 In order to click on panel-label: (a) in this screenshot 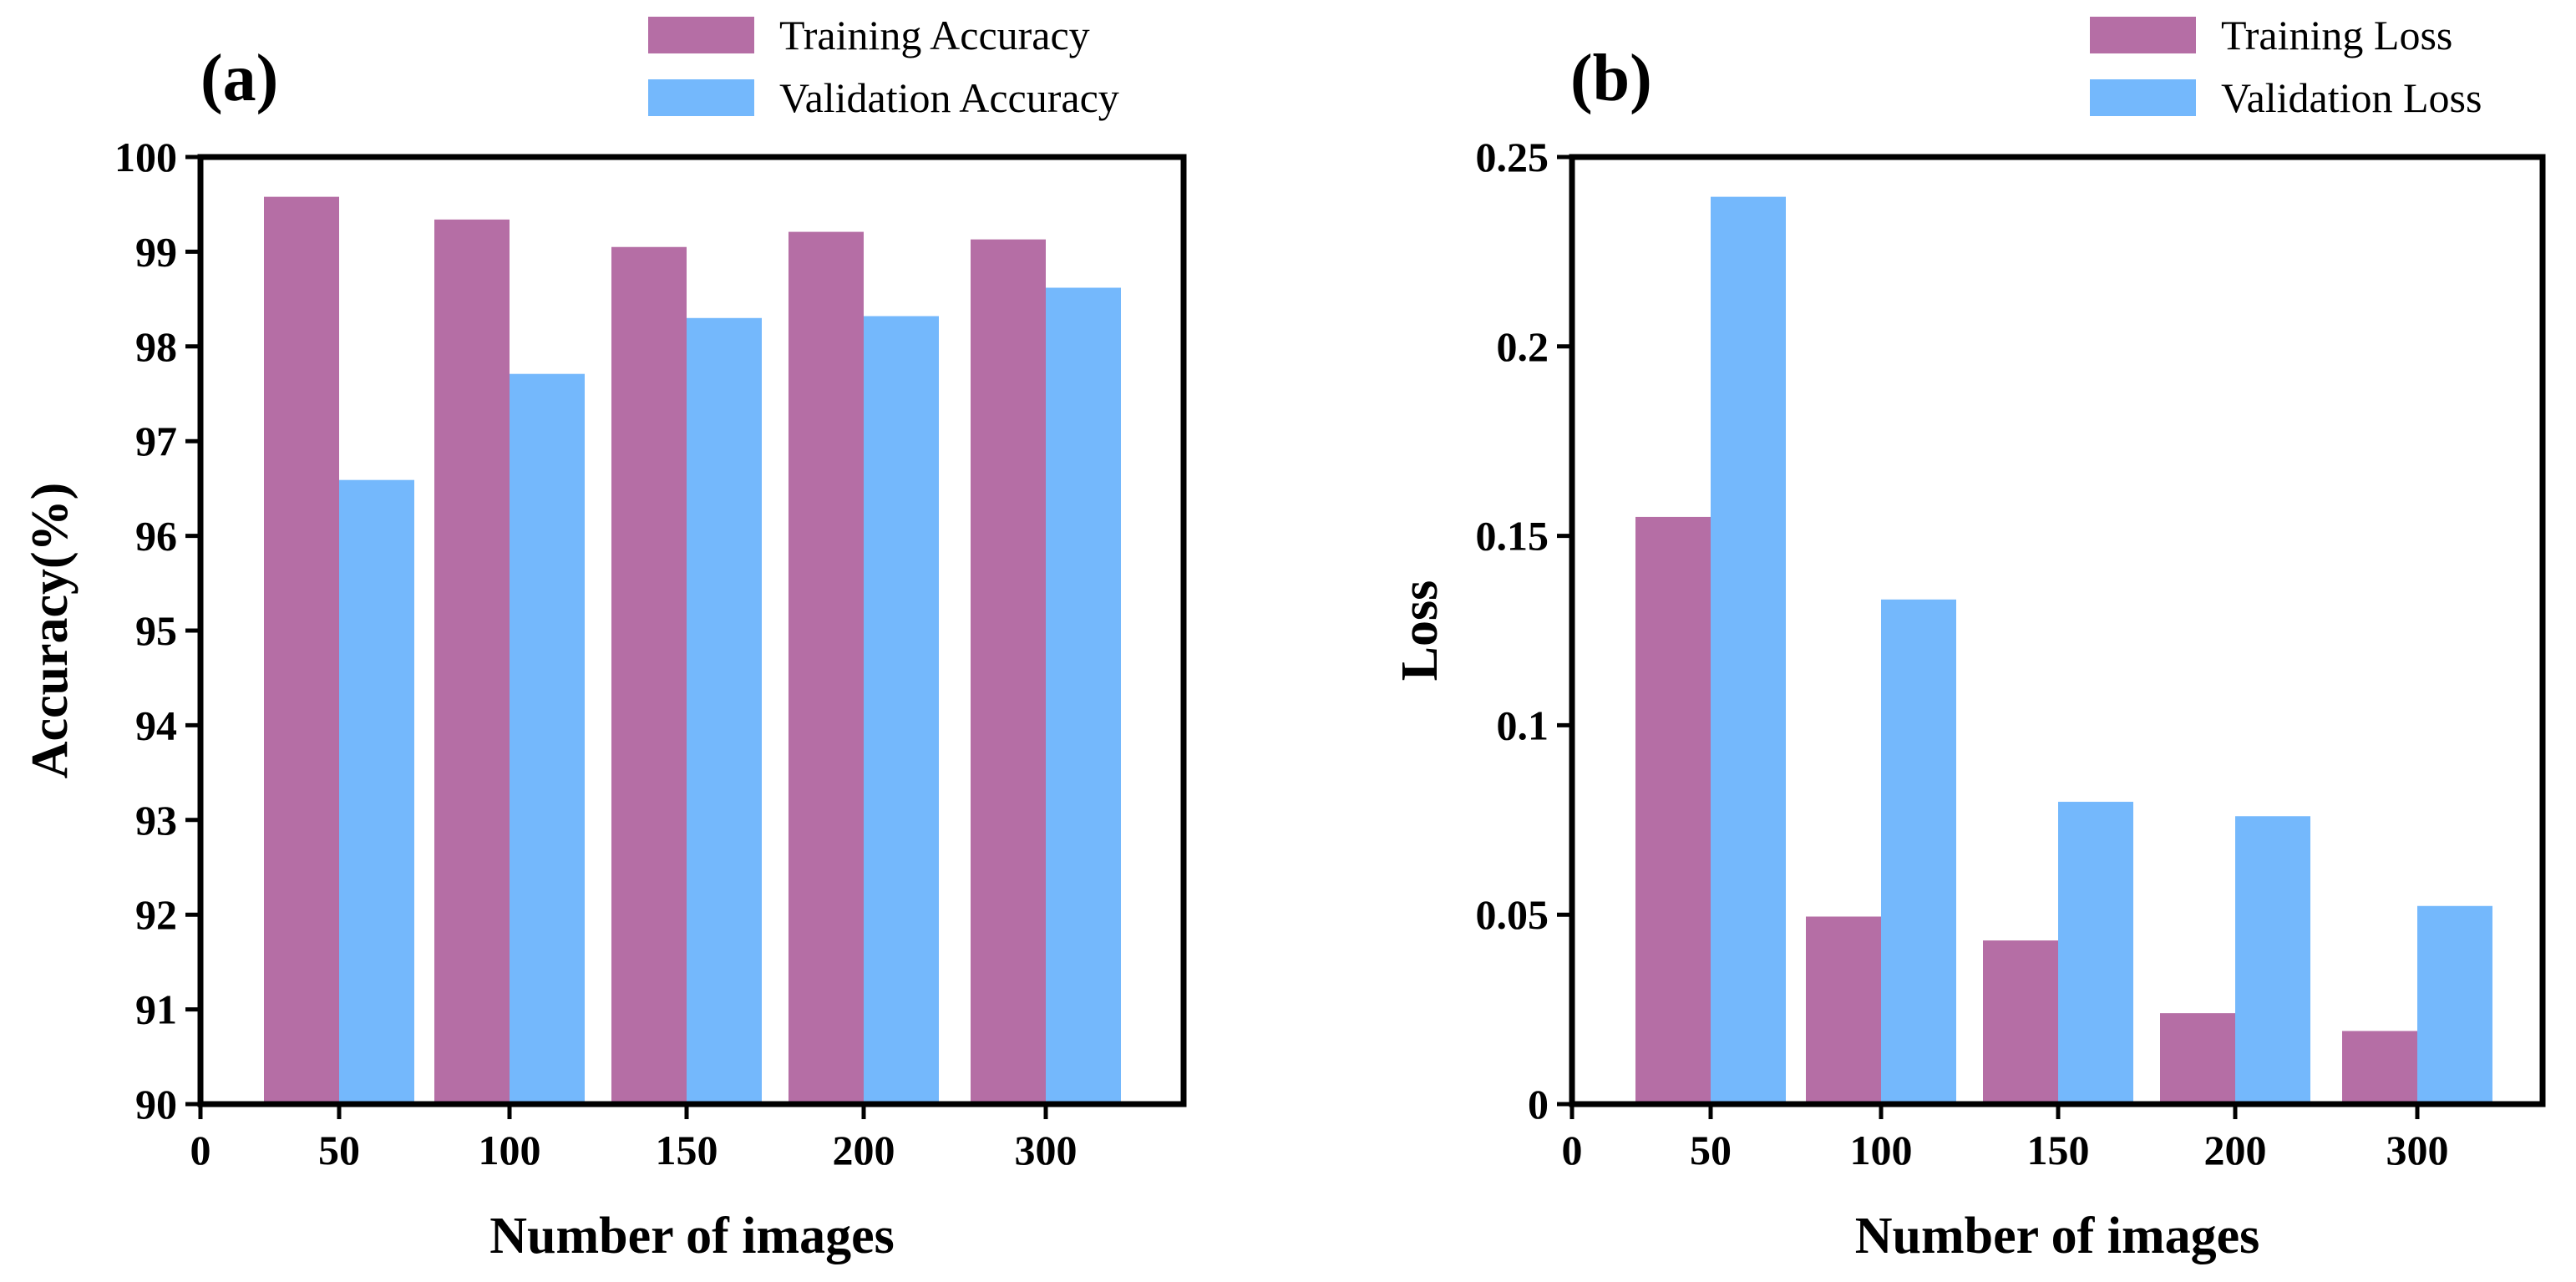, I will do `click(239, 79)`.